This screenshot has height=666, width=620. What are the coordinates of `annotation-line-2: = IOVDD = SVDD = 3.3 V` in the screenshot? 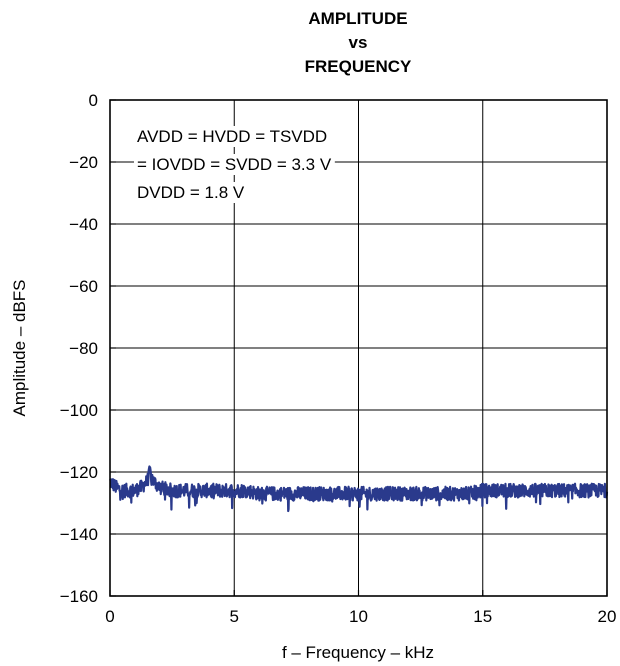 It's located at (234, 164).